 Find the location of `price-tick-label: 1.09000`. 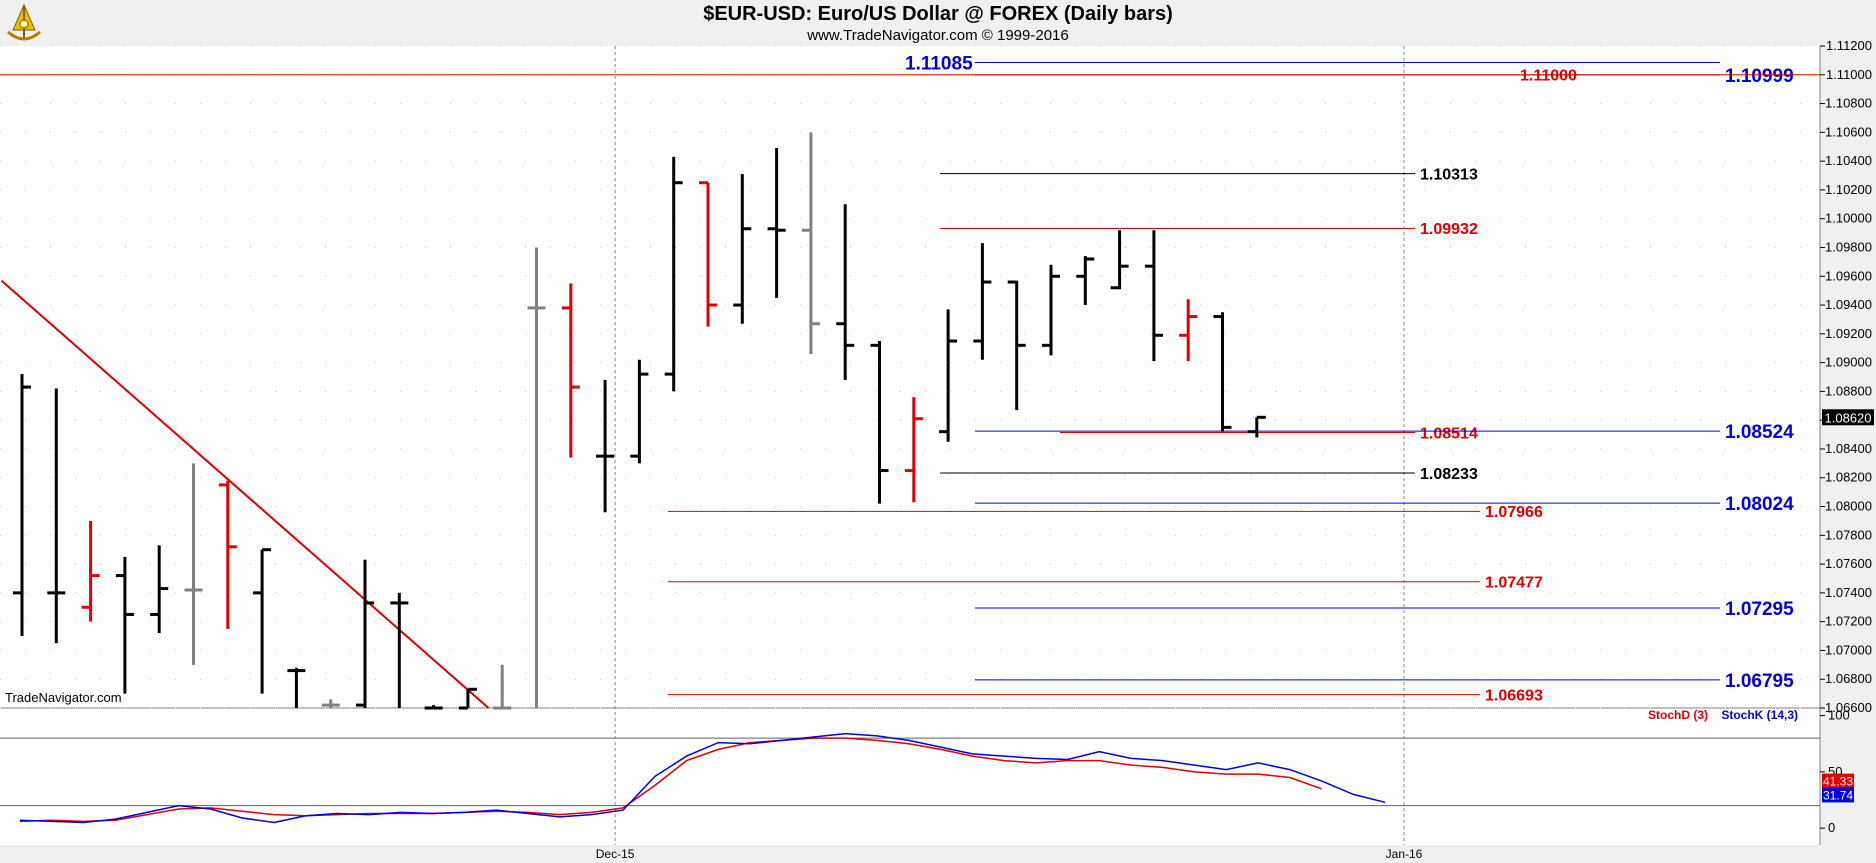

price-tick-label: 1.09000 is located at coordinates (1848, 362).